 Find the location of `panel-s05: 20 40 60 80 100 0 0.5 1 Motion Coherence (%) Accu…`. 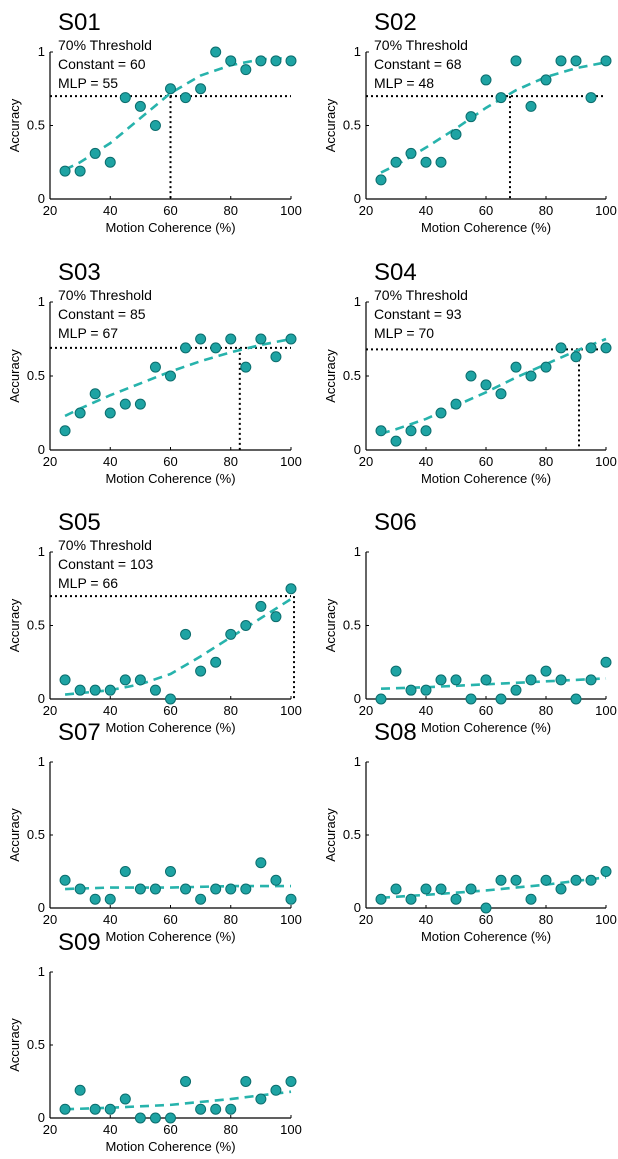

panel-s05: 20 40 60 80 100 0 0.5 1 Motion Coherence (%) Accu… is located at coordinates (154, 622).